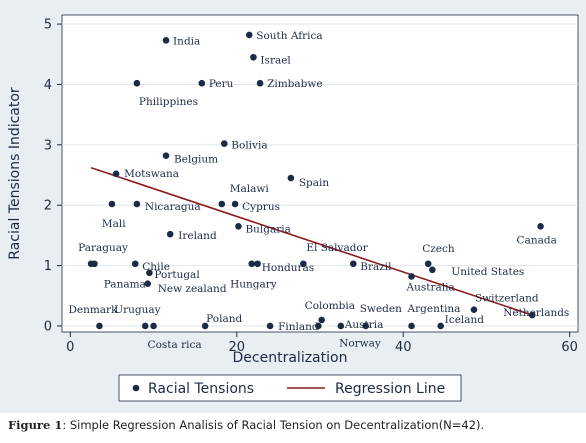 This screenshot has width=586, height=443. I want to click on point-label-paraguay: Paraguay, so click(103, 248).